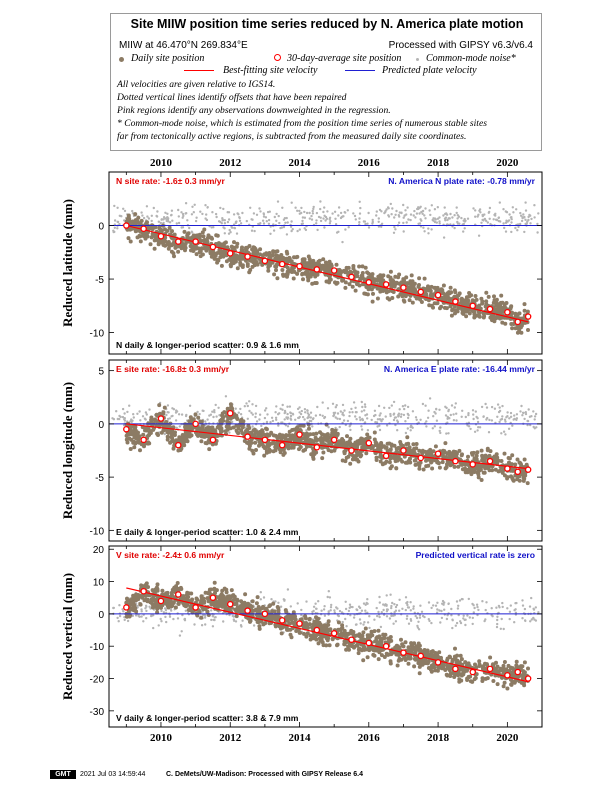 This screenshot has width=612, height=792. Describe the element at coordinates (471, 58) in the screenshot. I see `legend-common-mode-label: Common-mode noise*` at that location.